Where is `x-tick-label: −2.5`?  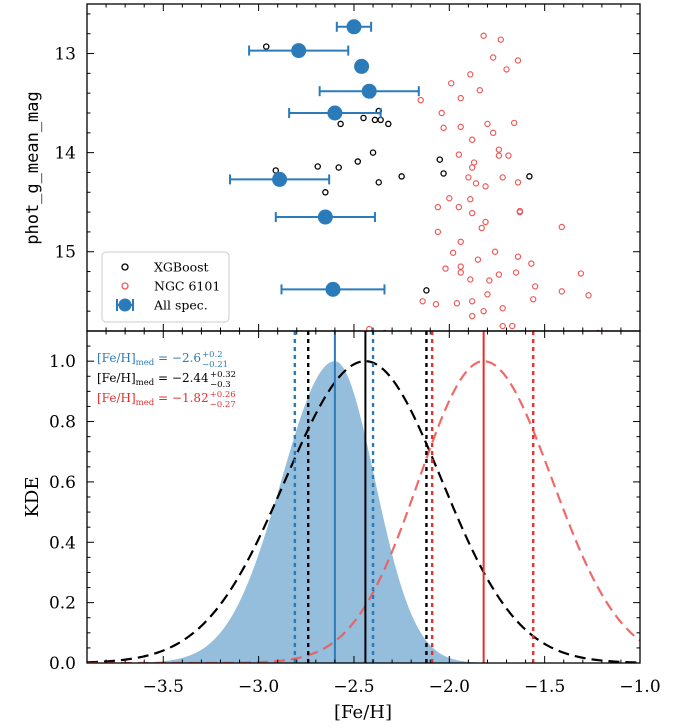
x-tick-label: −2.5 is located at coordinates (353, 687).